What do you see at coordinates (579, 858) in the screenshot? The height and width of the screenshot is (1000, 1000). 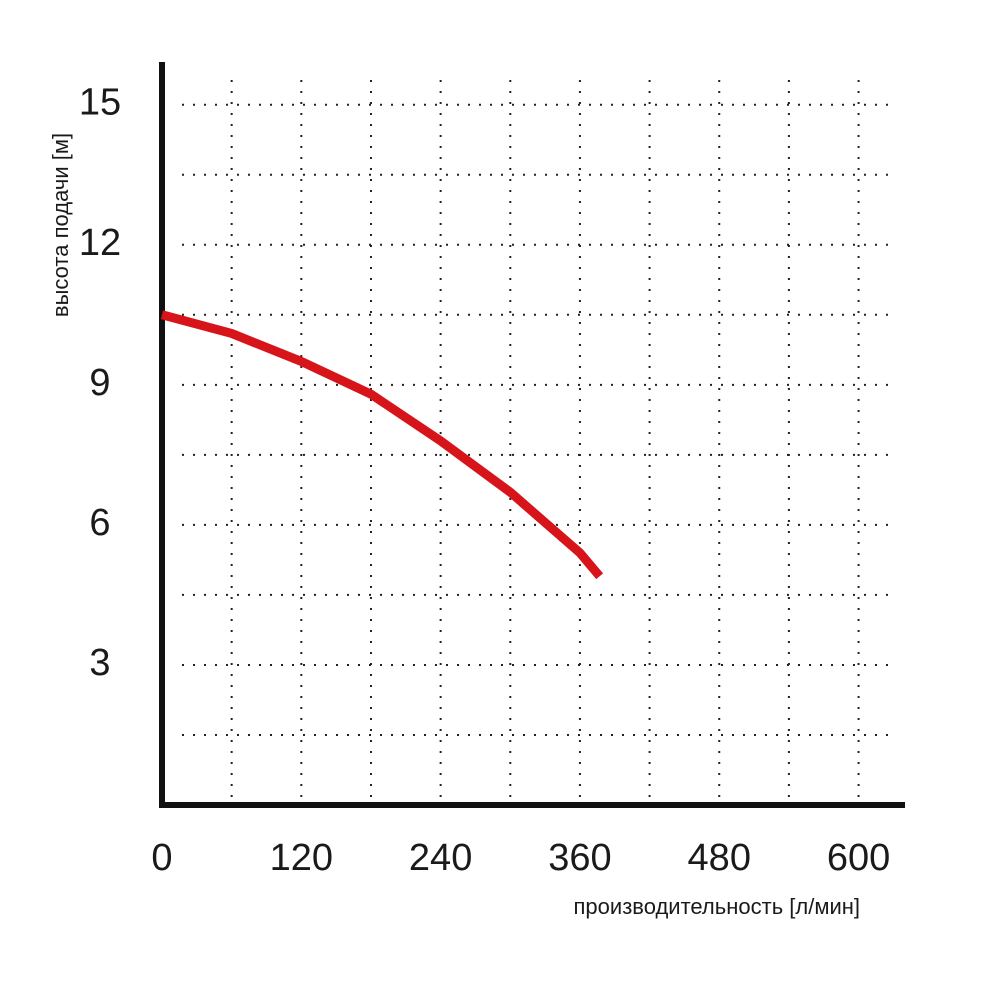 I see `x-tick-label: 360` at bounding box center [579, 858].